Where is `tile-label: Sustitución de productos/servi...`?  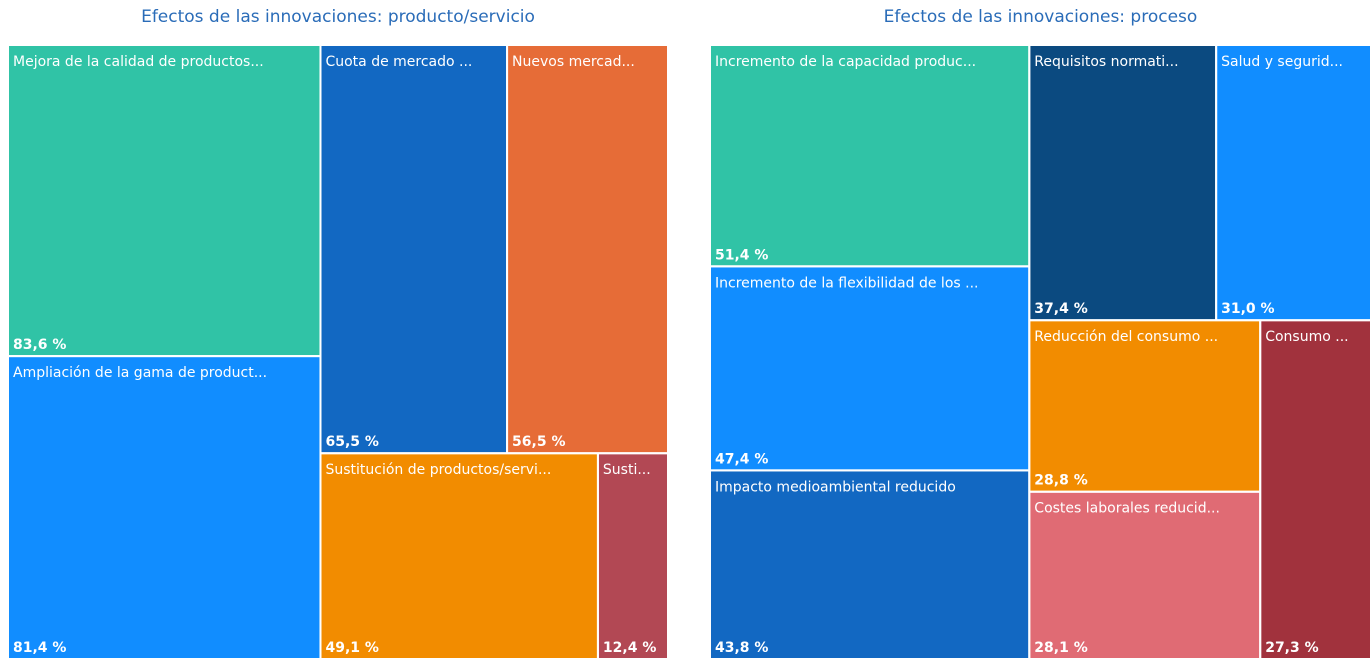 tile-label: Sustitución de productos/servi... is located at coordinates (438, 470).